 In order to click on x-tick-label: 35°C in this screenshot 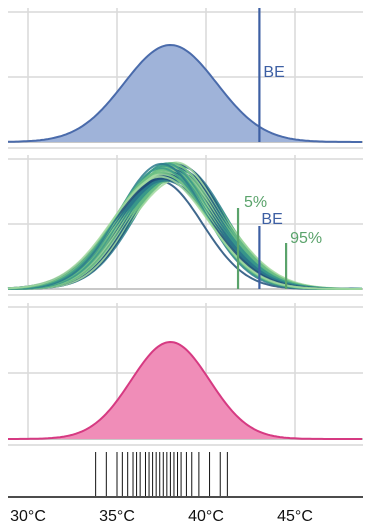, I will do `click(117, 516)`.